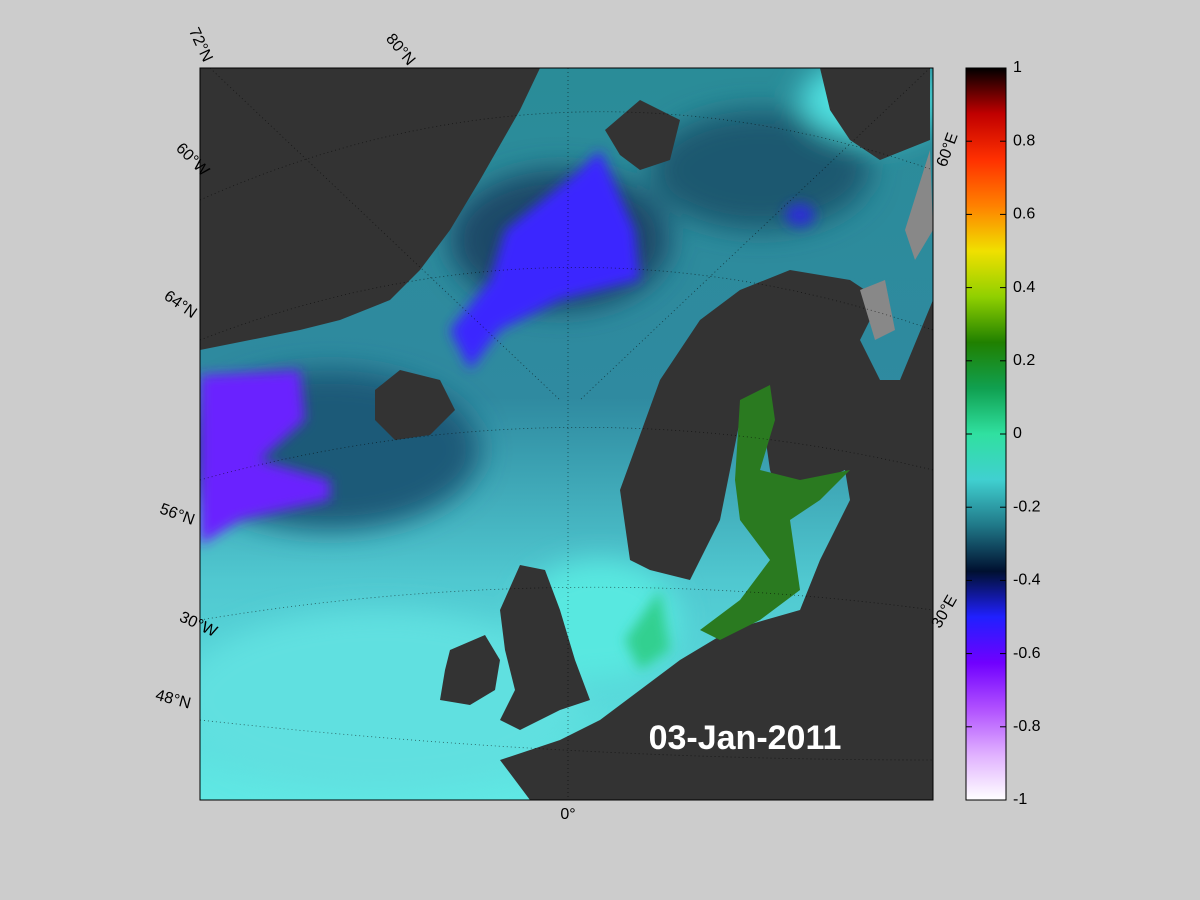 This screenshot has height=900, width=1200. Describe the element at coordinates (173, 700) in the screenshot. I see `graticule-label: 48°N` at that location.